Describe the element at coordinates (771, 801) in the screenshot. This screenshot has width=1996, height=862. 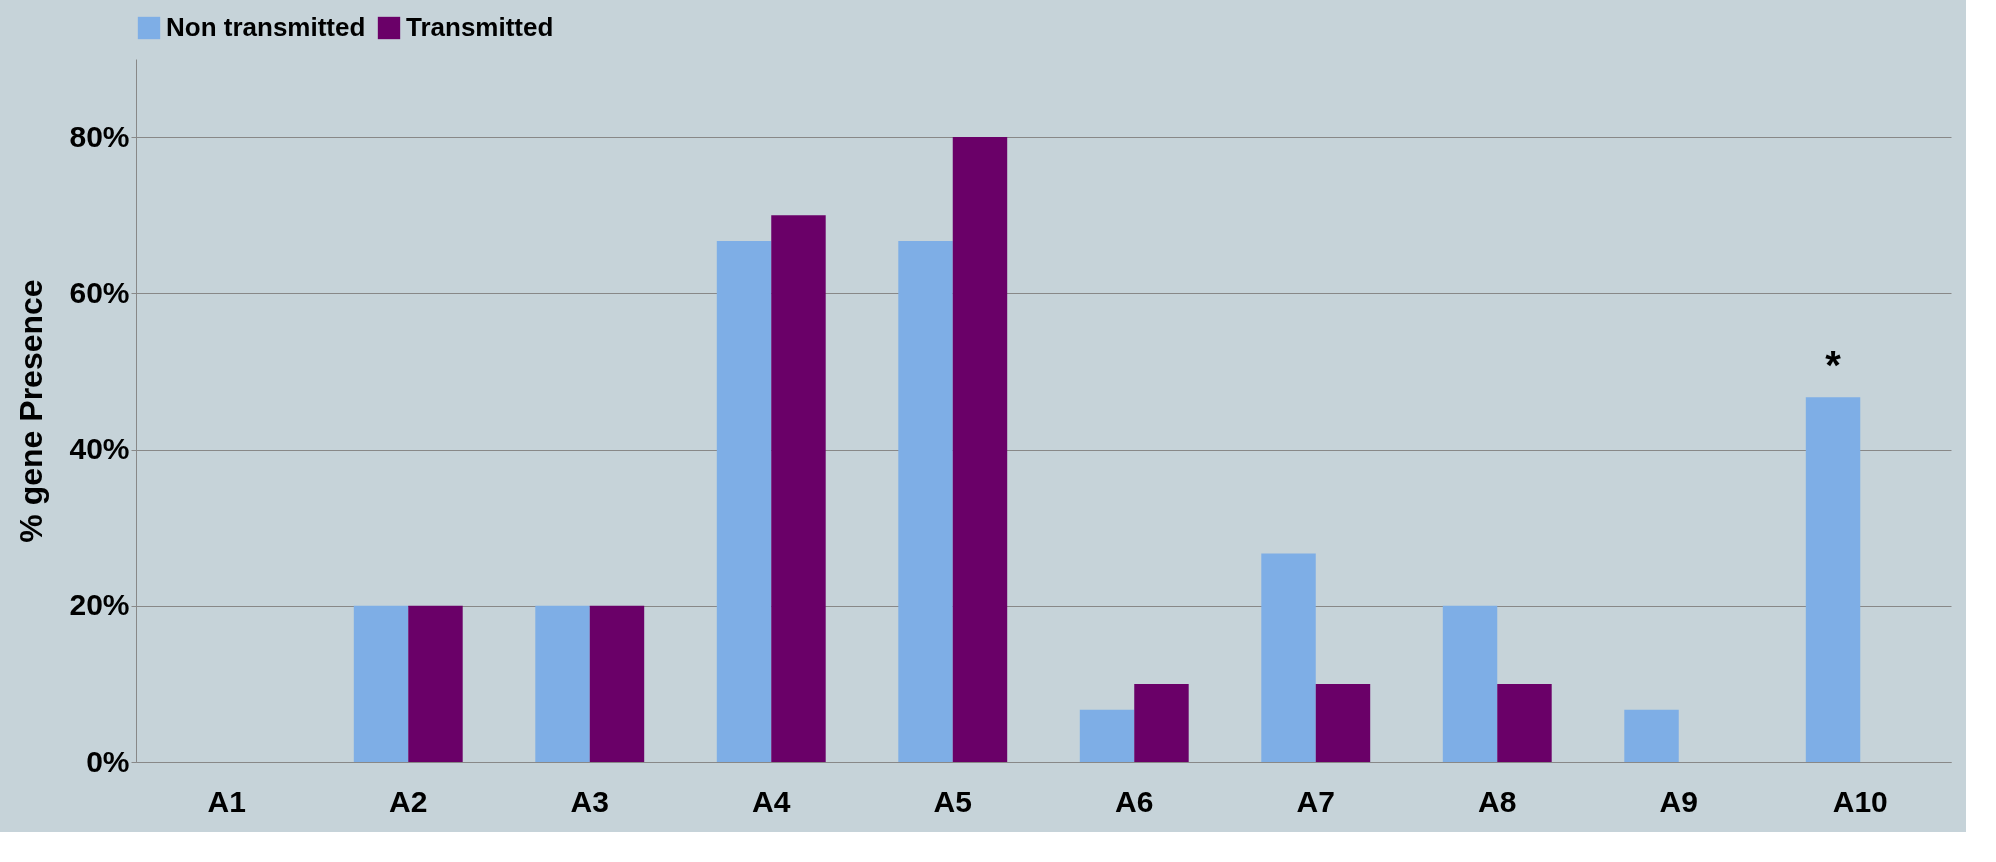
I see `x-tick-label: A4` at that location.